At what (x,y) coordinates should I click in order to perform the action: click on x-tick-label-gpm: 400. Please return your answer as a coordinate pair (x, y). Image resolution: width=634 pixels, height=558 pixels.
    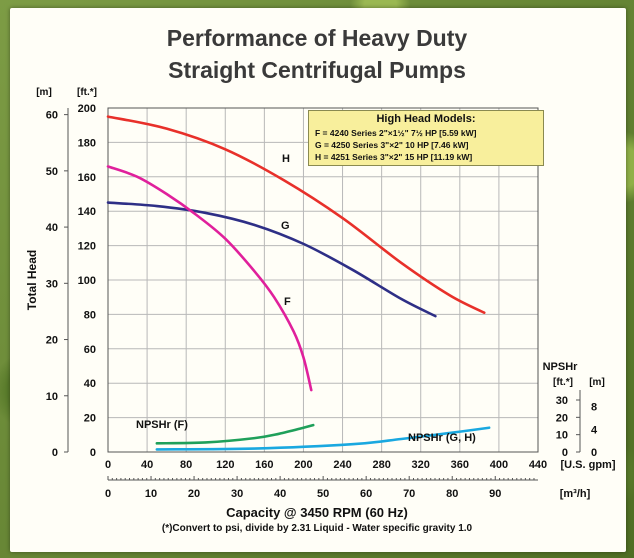
    Looking at the image, I should click on (499, 465).